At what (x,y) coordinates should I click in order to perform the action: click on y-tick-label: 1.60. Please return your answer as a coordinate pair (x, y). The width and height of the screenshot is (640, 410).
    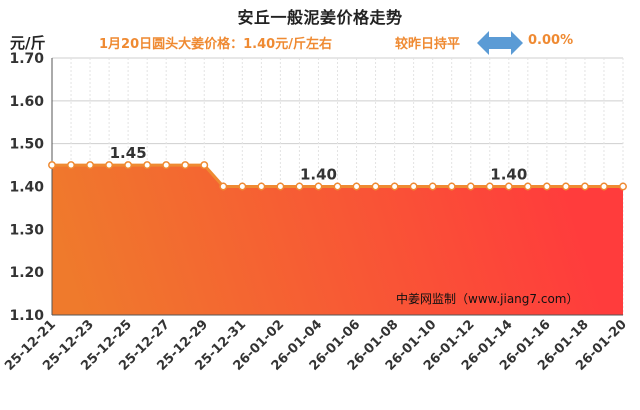
    Looking at the image, I should click on (26, 102).